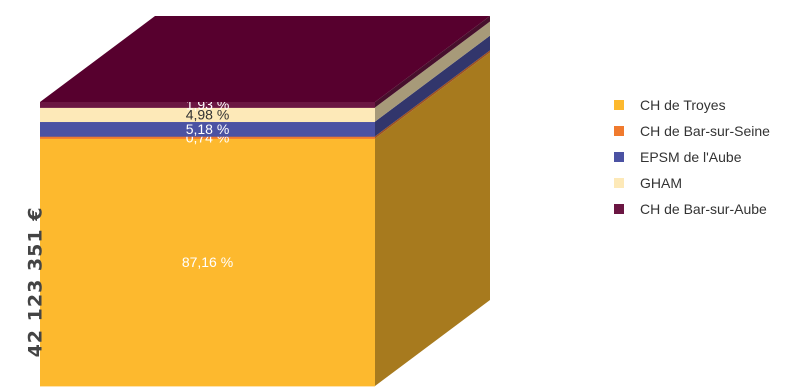  I want to click on block-top-face, so click(265, 59).